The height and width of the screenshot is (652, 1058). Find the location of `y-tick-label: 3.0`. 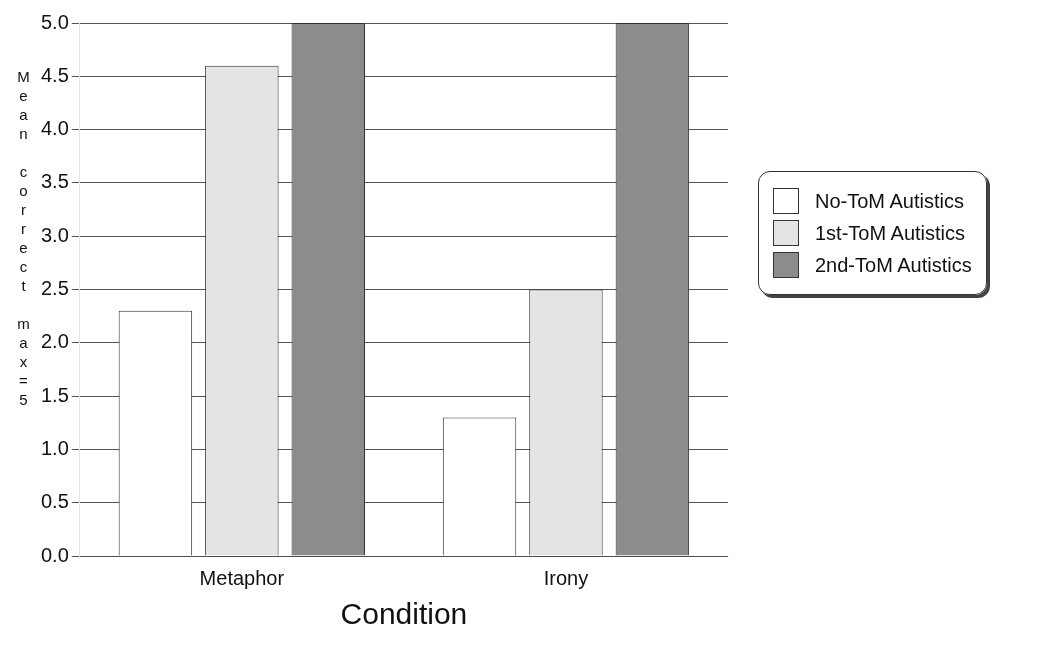

y-tick-label: 3.0 is located at coordinates (54, 234).